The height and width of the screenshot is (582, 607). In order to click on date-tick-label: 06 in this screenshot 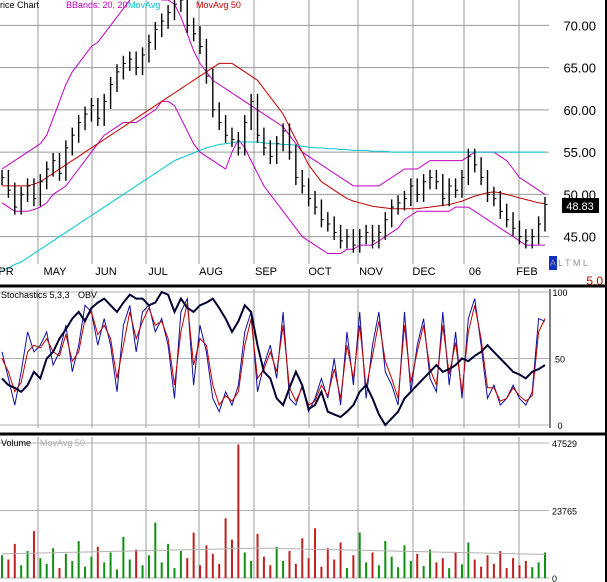, I will do `click(475, 272)`.